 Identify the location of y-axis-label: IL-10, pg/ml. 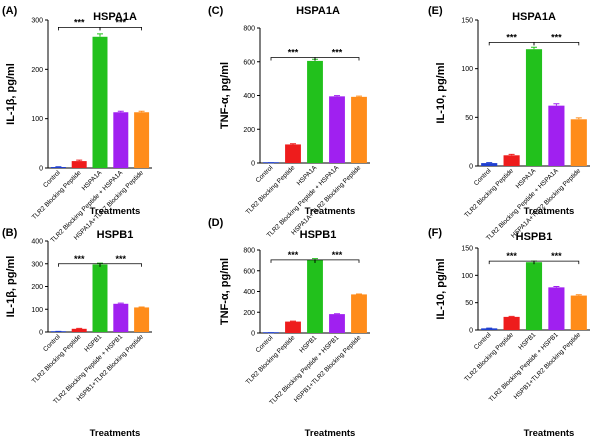
(441, 288).